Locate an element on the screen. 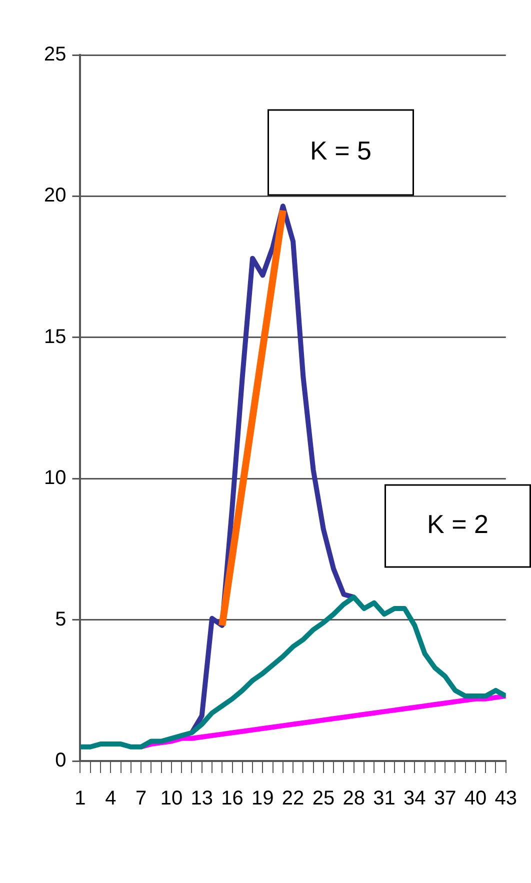 Image resolution: width=531 pixels, height=883 pixels. x-tick-label: 4 is located at coordinates (110, 799).